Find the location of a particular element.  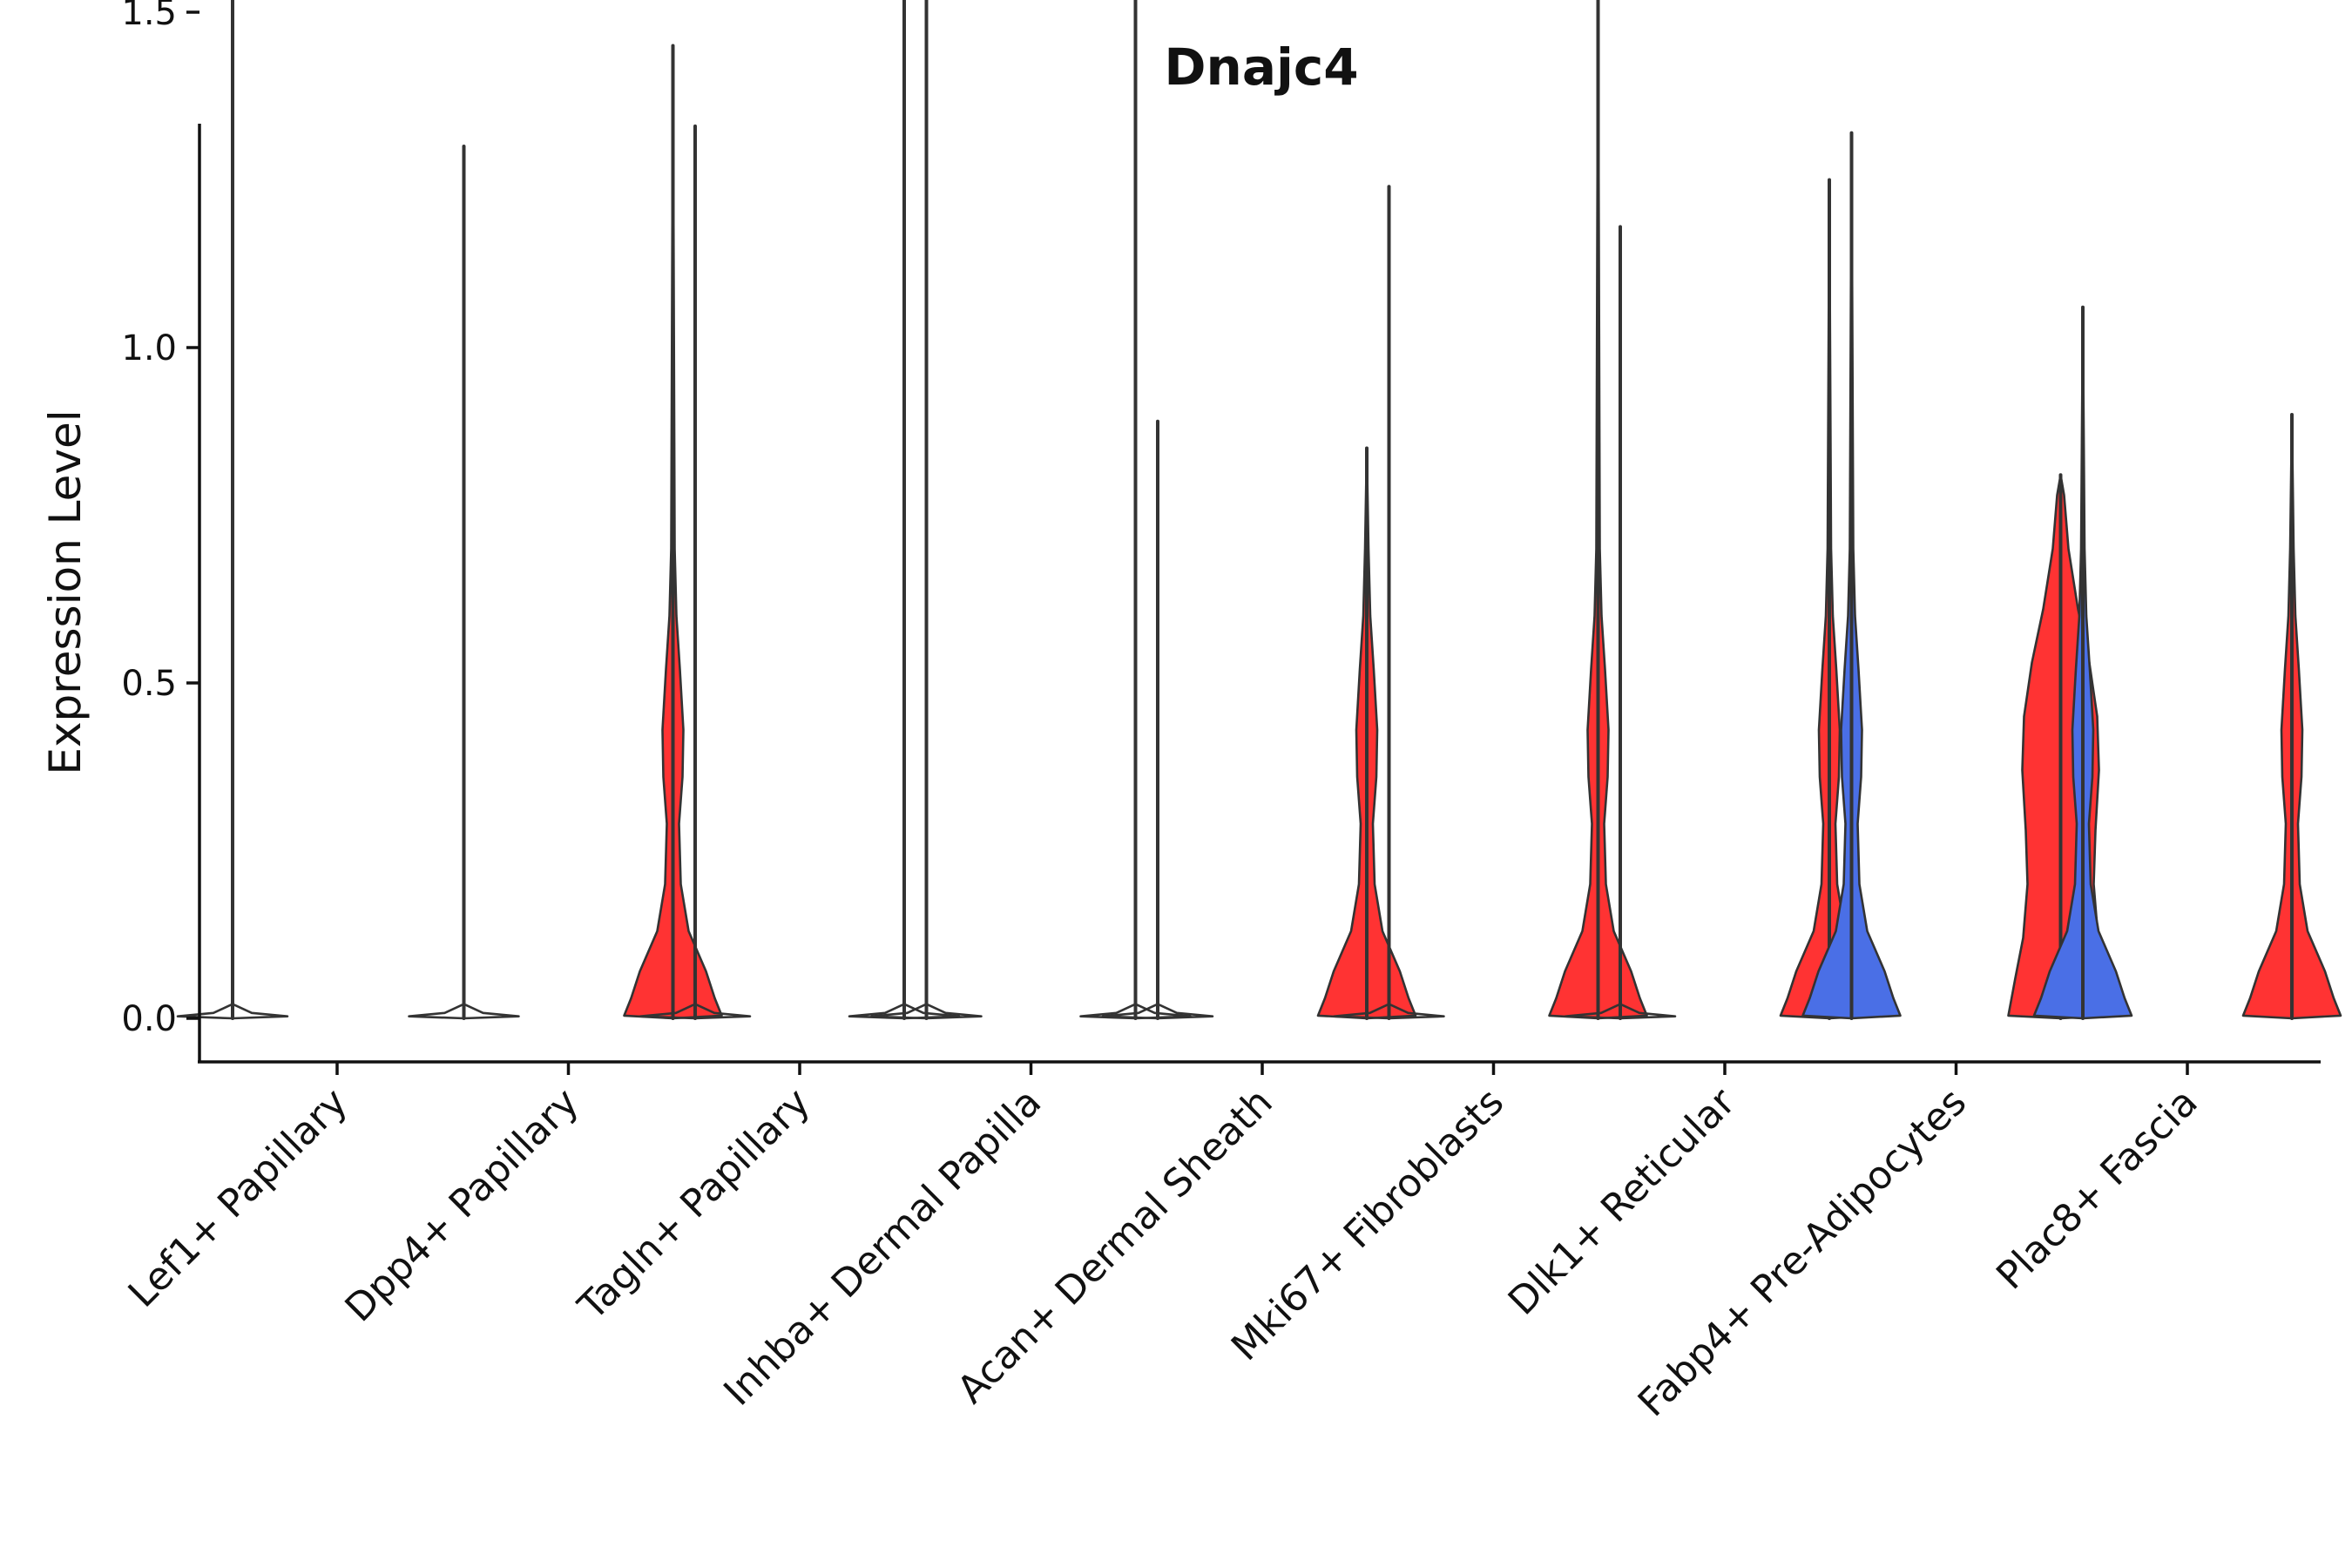

x-tick-label: Tagln+ Papillary is located at coordinates (694, 1204).